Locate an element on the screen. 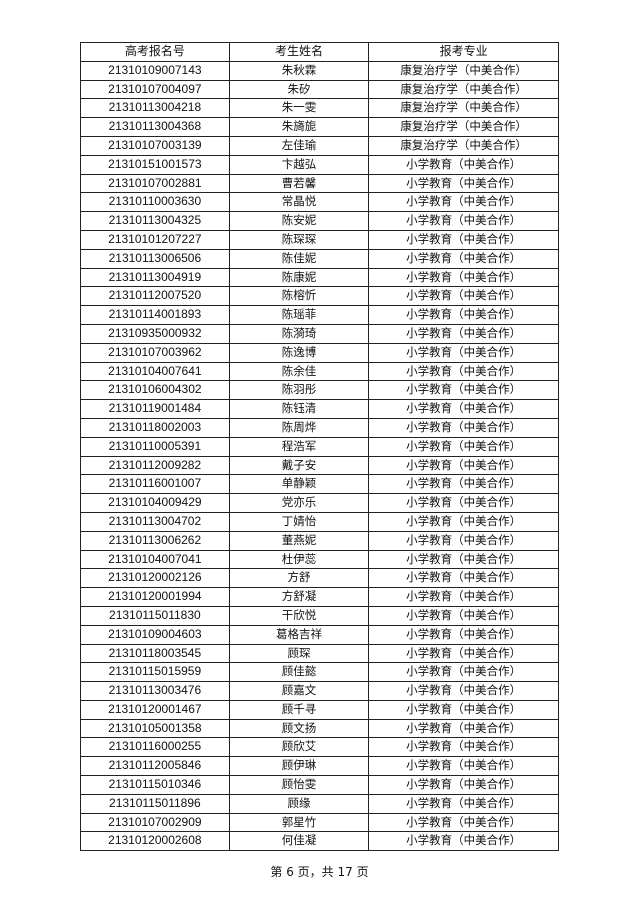  table-row: 21310109004603 葛格吉祥 小学教育（中美合作） is located at coordinates (319, 634).